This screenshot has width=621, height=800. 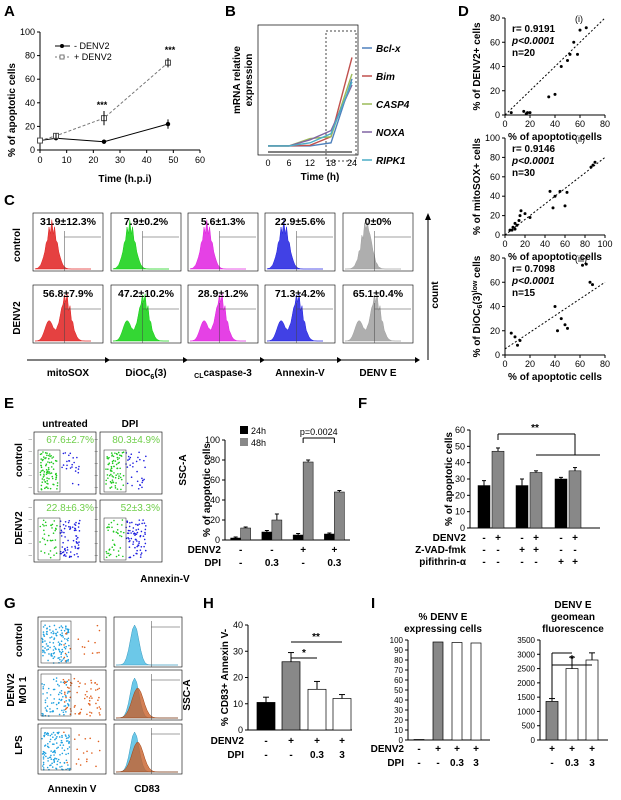 What do you see at coordinates (9, 11) in the screenshot?
I see `panel-label-a: A` at bounding box center [9, 11].